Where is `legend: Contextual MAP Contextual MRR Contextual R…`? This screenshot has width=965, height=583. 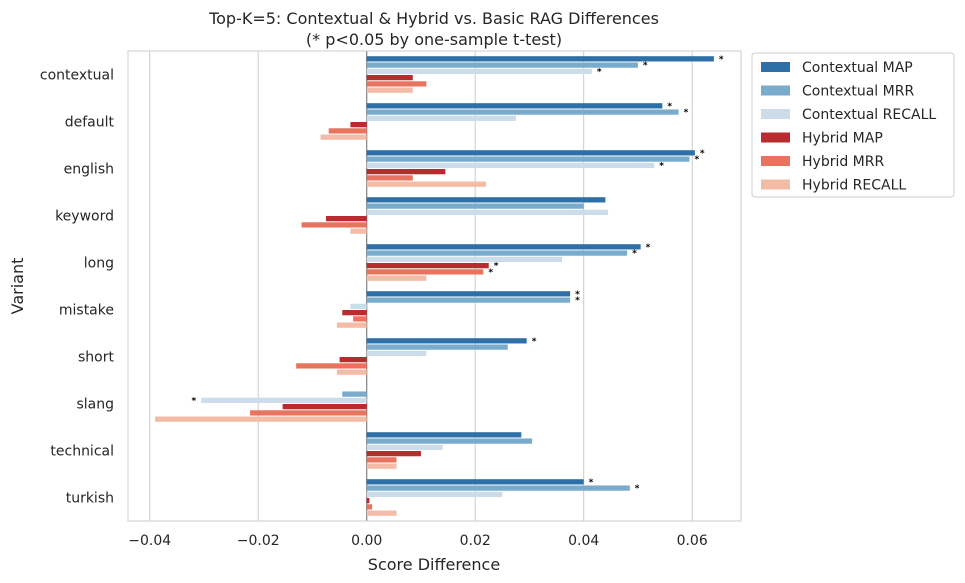 legend: Contextual MAP Contextual MRR Contextual R… is located at coordinates (853, 125).